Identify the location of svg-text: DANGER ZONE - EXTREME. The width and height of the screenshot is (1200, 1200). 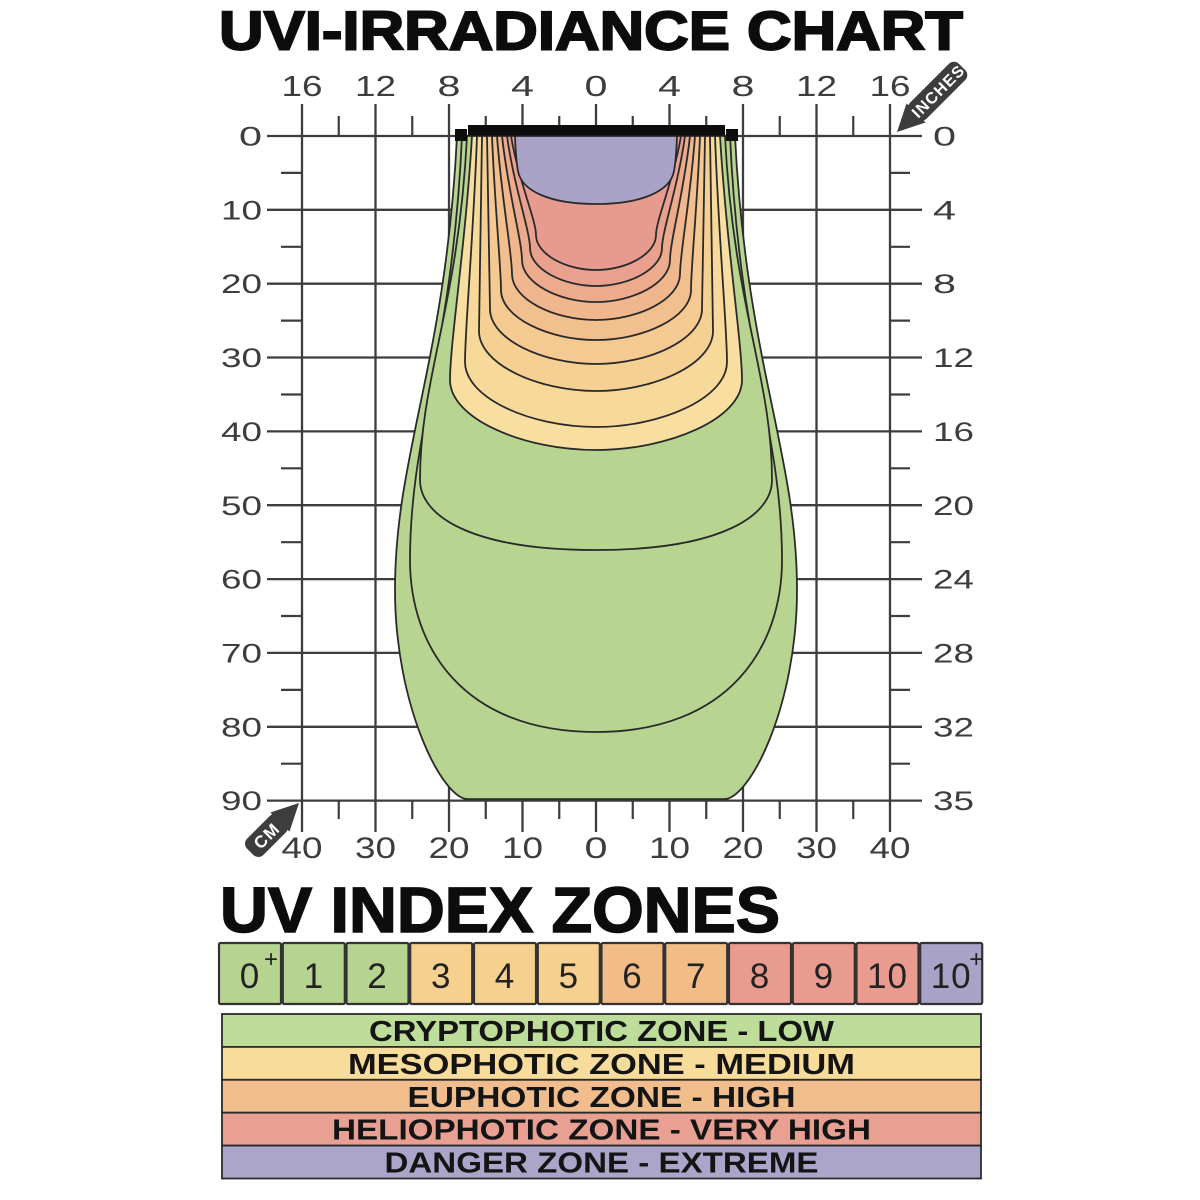
(602, 1164).